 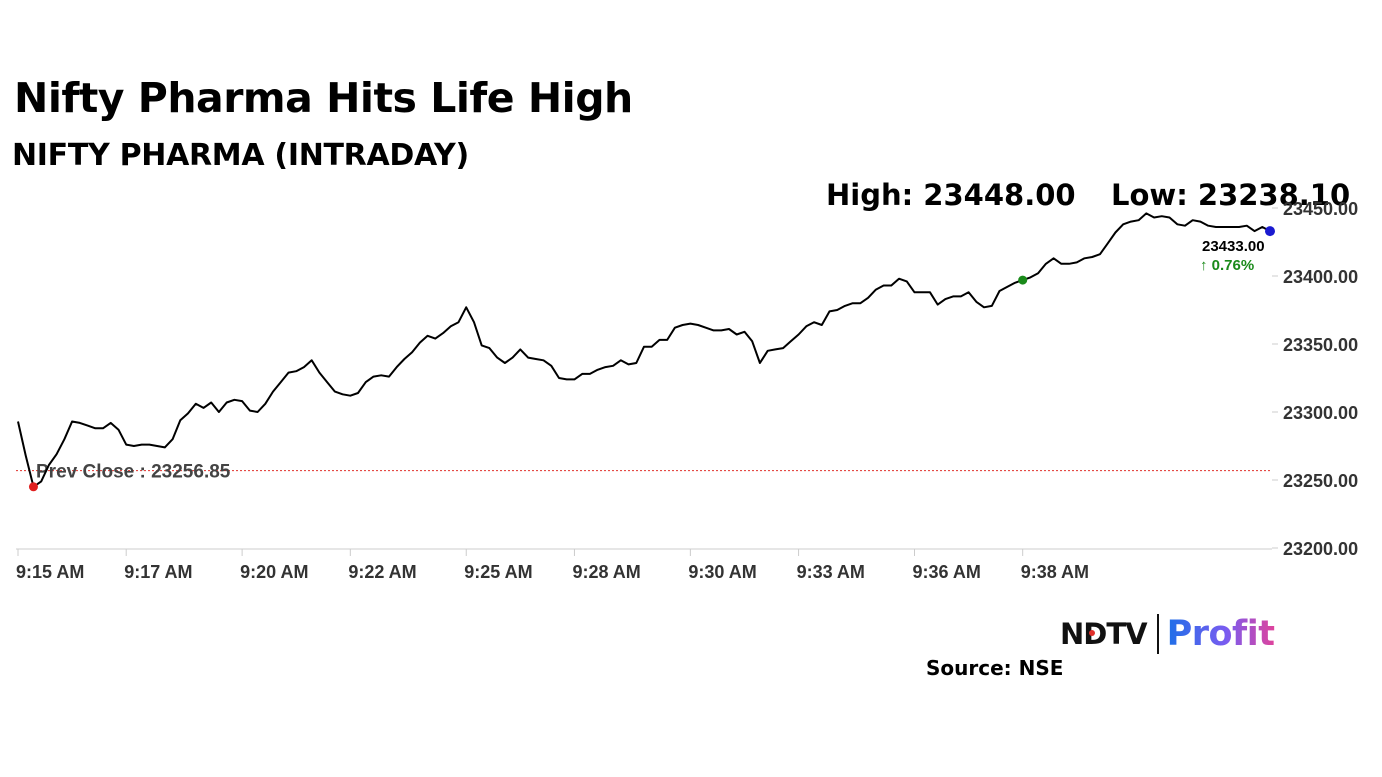 What do you see at coordinates (951, 195) in the screenshot?
I see `high-value-label: High: 23448.00` at bounding box center [951, 195].